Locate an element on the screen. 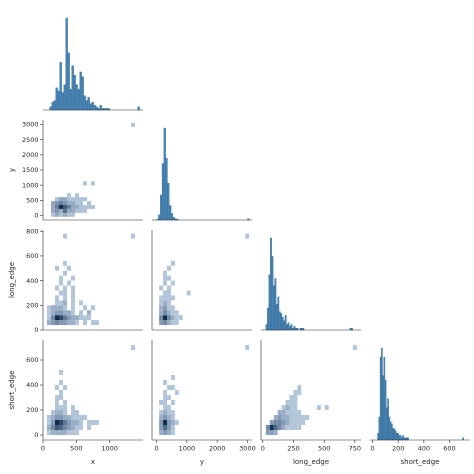  heatmap-short_edge-vs-y: 0 1000 2000 3000 is located at coordinates (203, 396).